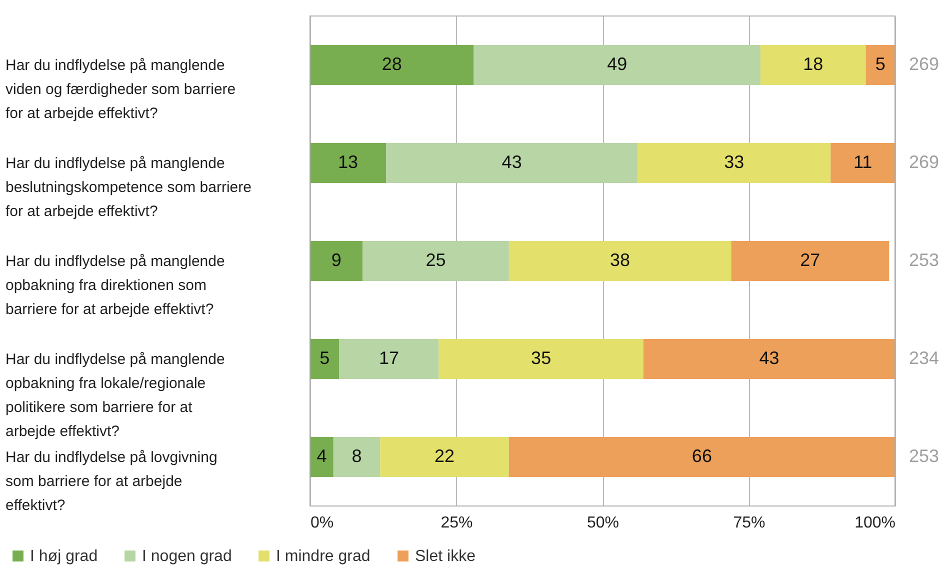 The width and height of the screenshot is (949, 581). I want to click on x-tick-label: 100%, so click(875, 523).